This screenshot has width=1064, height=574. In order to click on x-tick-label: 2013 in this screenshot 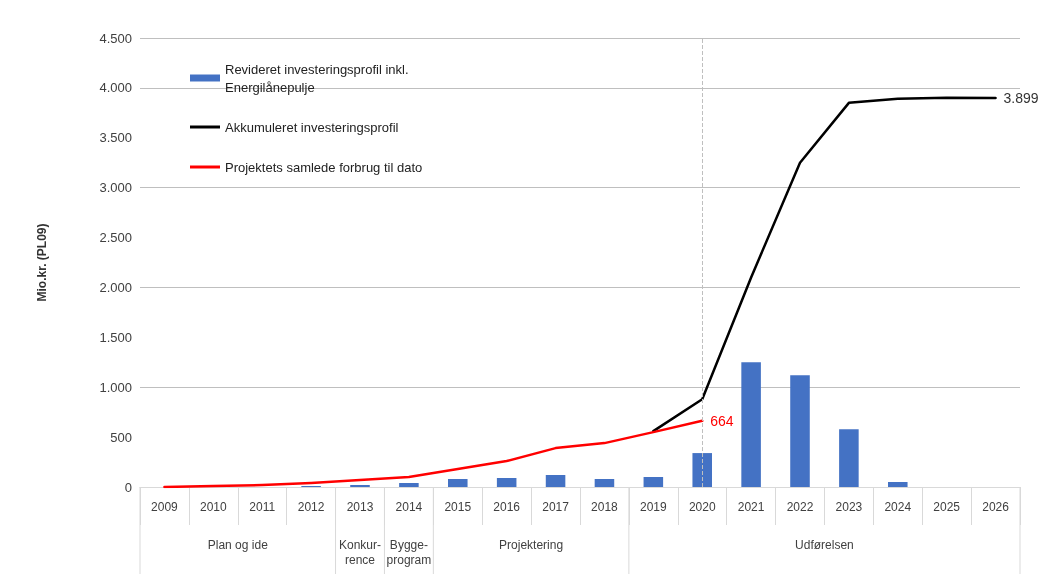, I will do `click(360, 507)`.